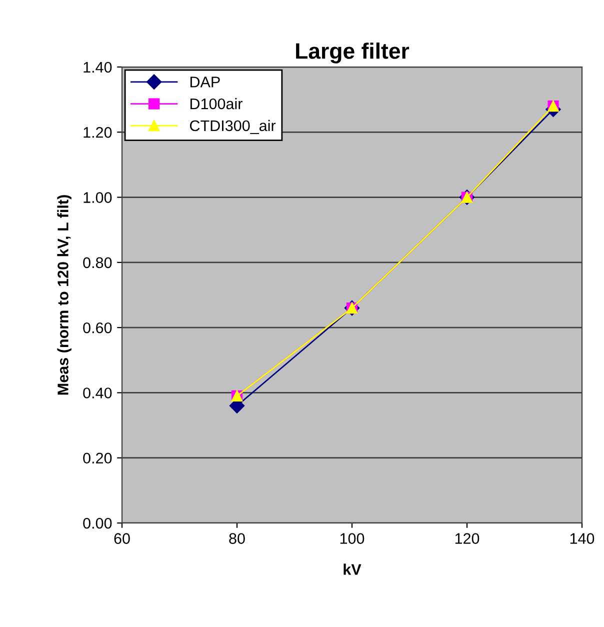 The image size is (604, 627). What do you see at coordinates (467, 538) in the screenshot?
I see `x-tick-label: 120` at bounding box center [467, 538].